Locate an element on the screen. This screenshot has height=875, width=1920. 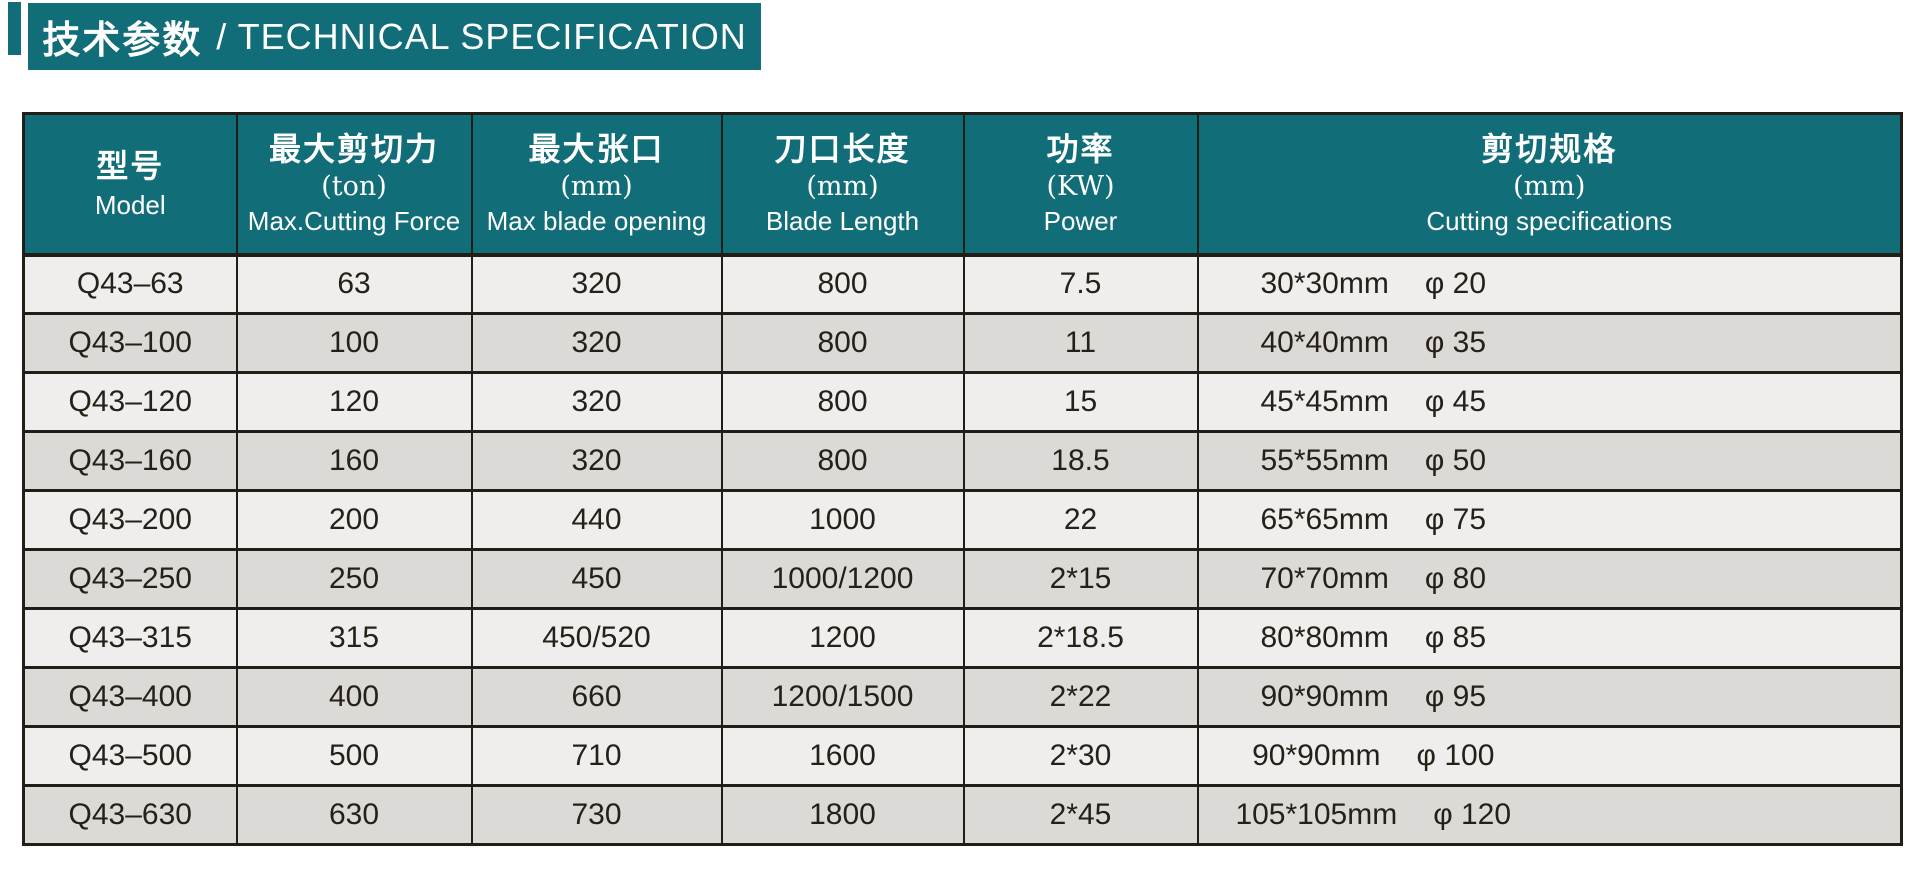
force-cell: 250 is located at coordinates (354, 579).